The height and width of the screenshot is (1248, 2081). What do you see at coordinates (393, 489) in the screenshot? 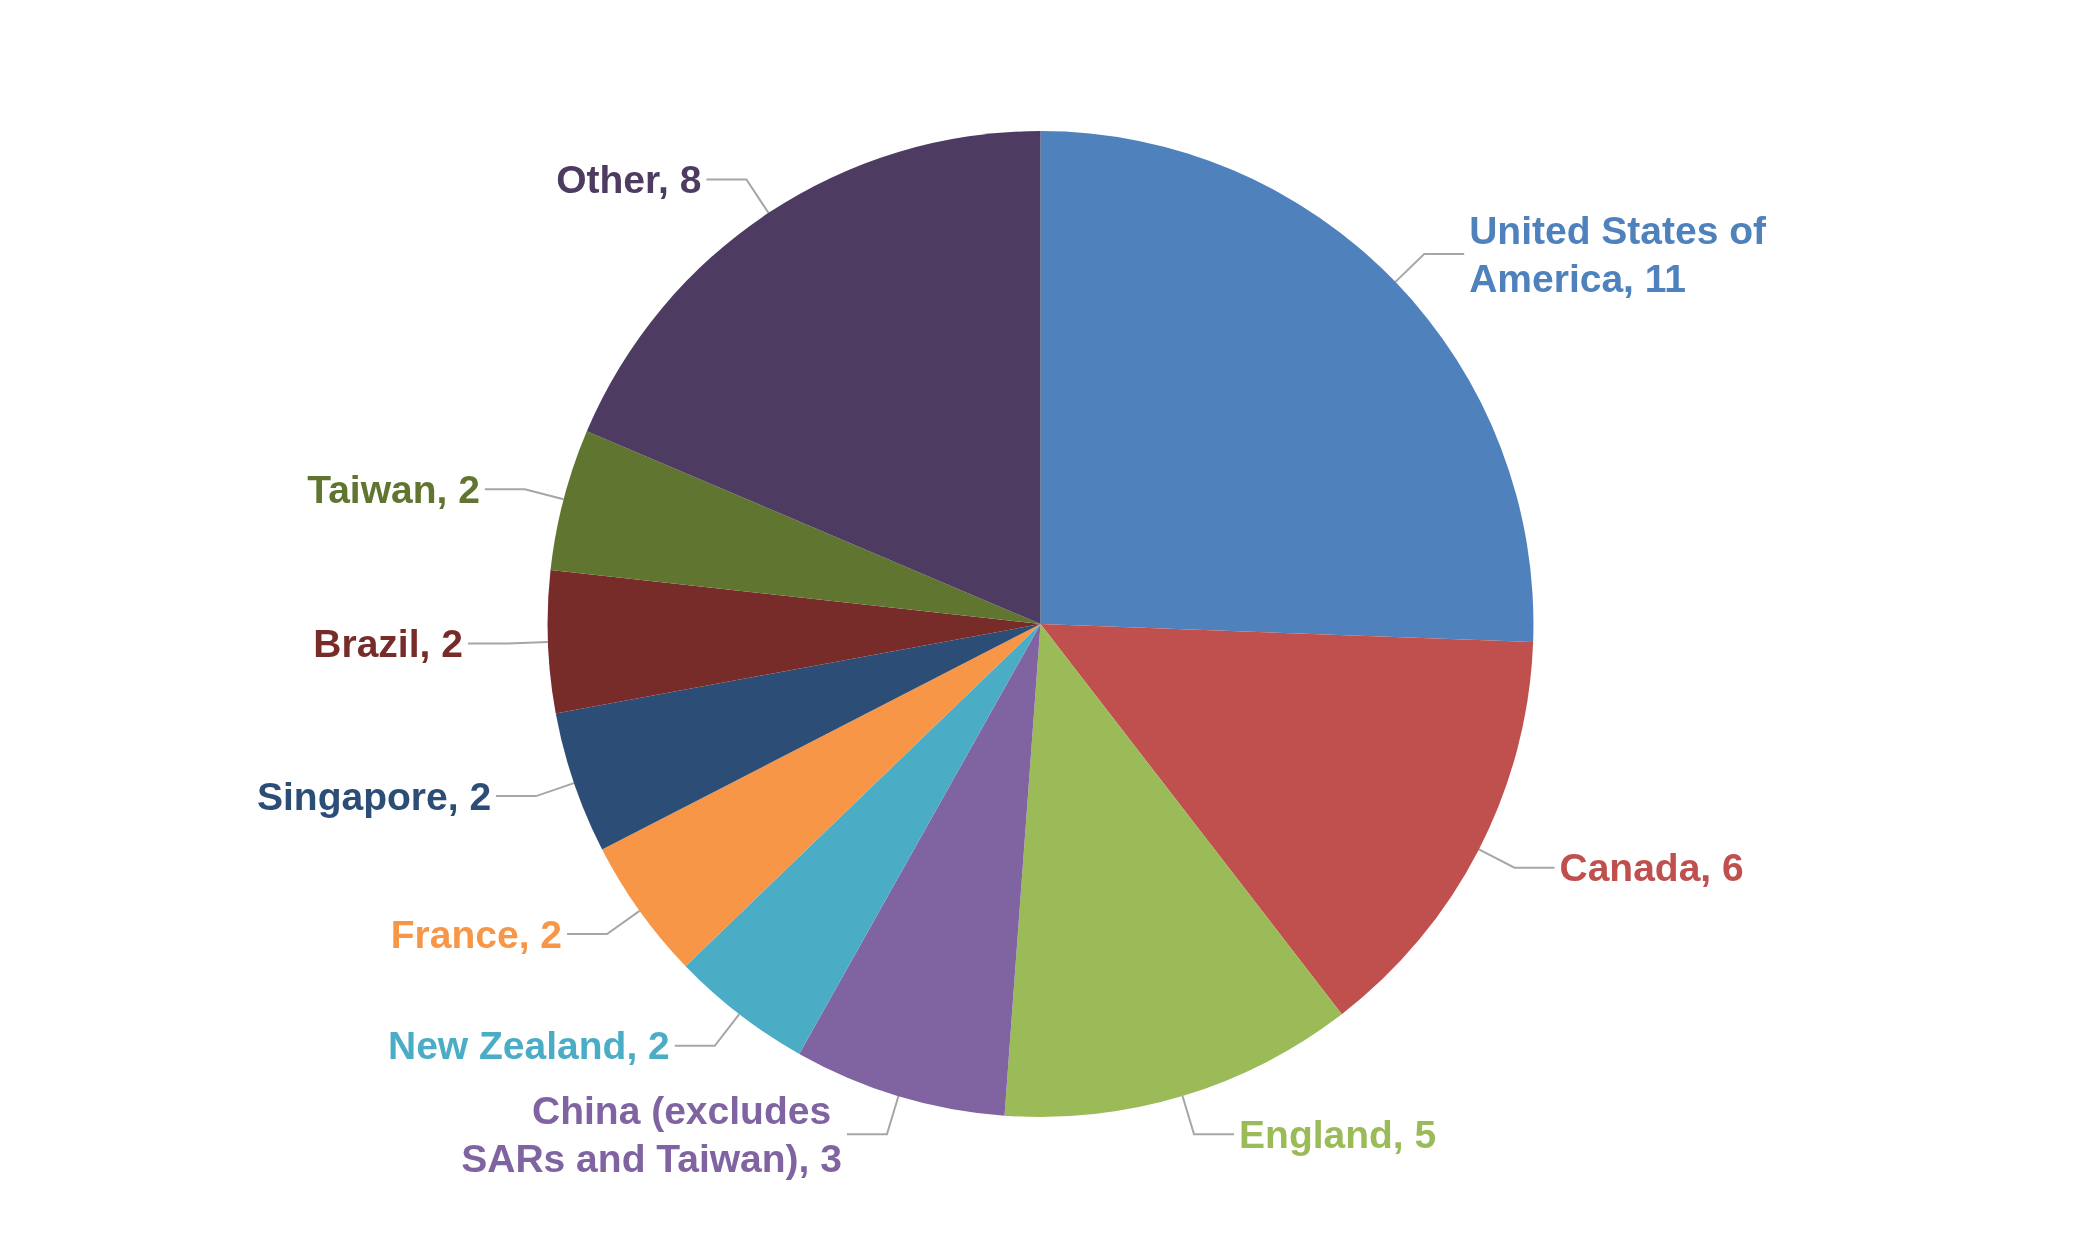
I see `slice-label: Taiwan, 2` at bounding box center [393, 489].